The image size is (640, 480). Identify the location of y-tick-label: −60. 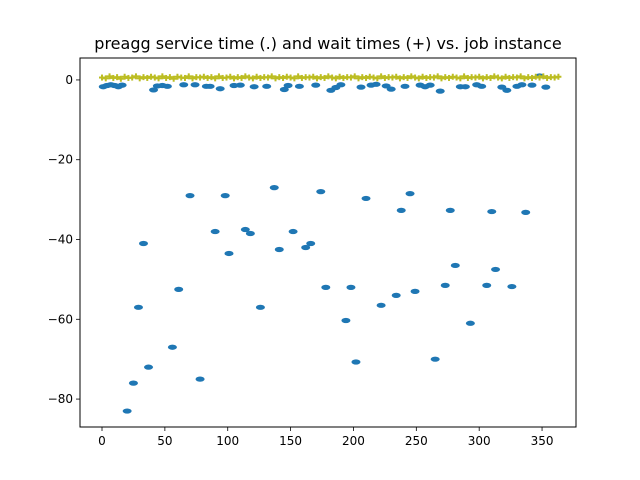
(60, 319).